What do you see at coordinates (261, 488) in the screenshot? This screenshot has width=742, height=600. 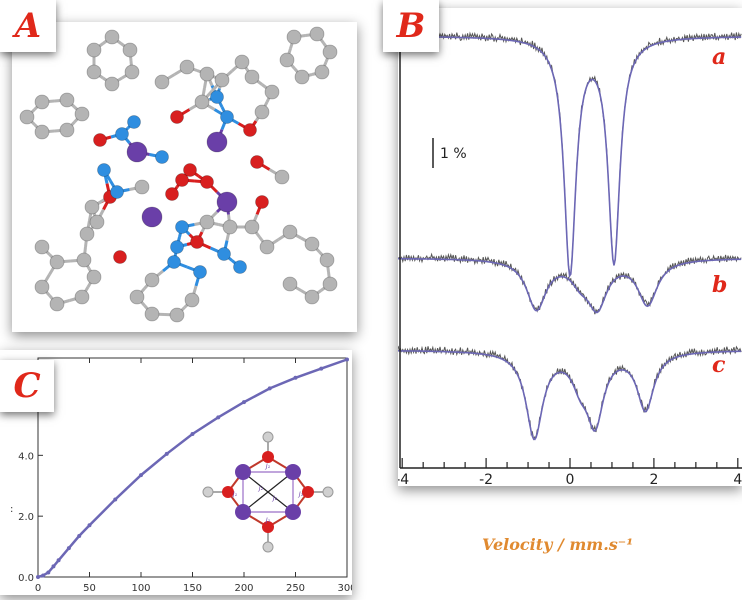 I see `diagram-coupling-label: J₂` at bounding box center [261, 488].